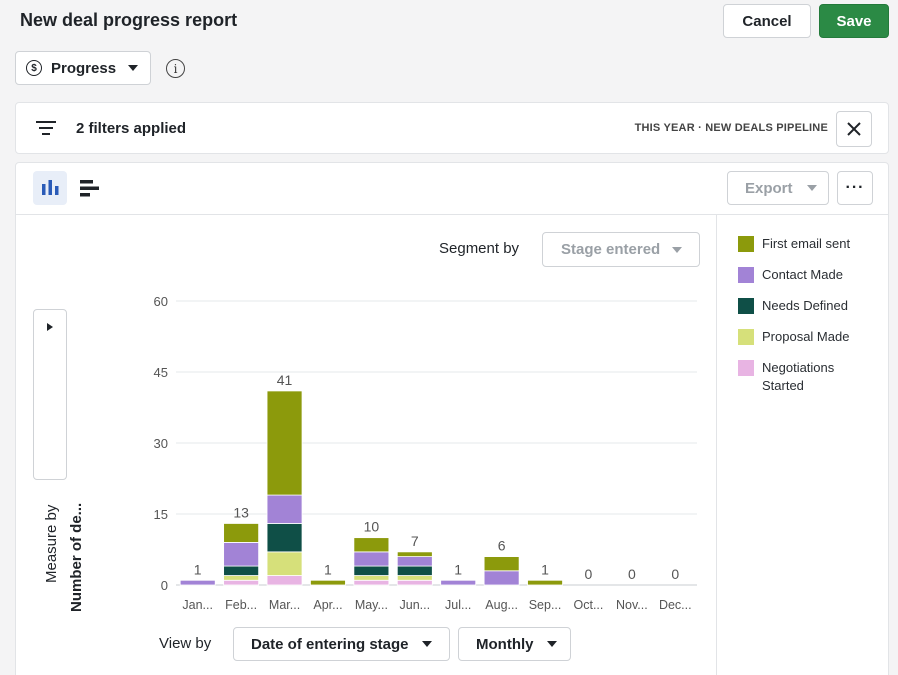 The height and width of the screenshot is (675, 898). Describe the element at coordinates (731, 128) in the screenshot. I see `filters-scope: THIS YEAR · NEW DEALS PIPELINE` at that location.